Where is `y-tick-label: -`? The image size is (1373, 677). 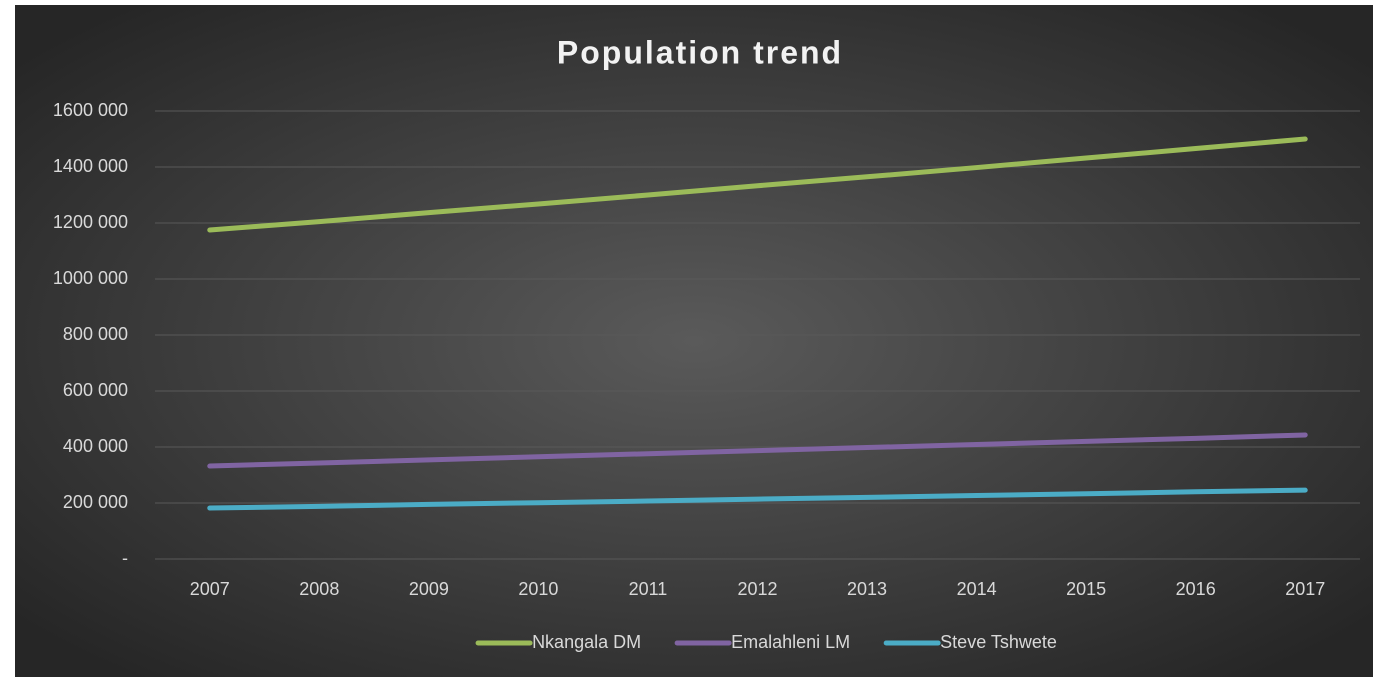 y-tick-label: - is located at coordinates (125, 558).